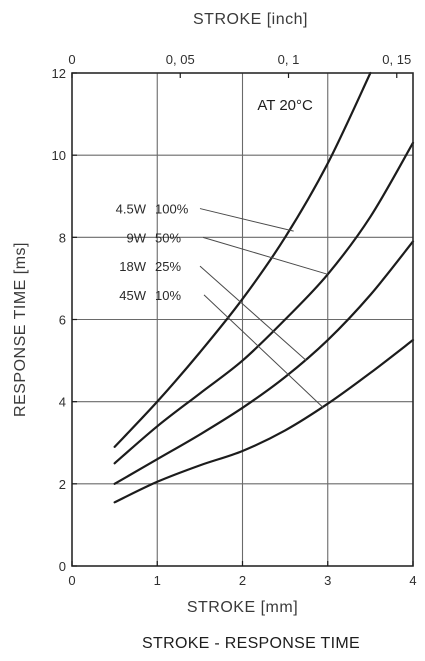 The width and height of the screenshot is (425, 661). Describe the element at coordinates (137, 237) in the screenshot. I see `legend-power-2: 9W` at that location.